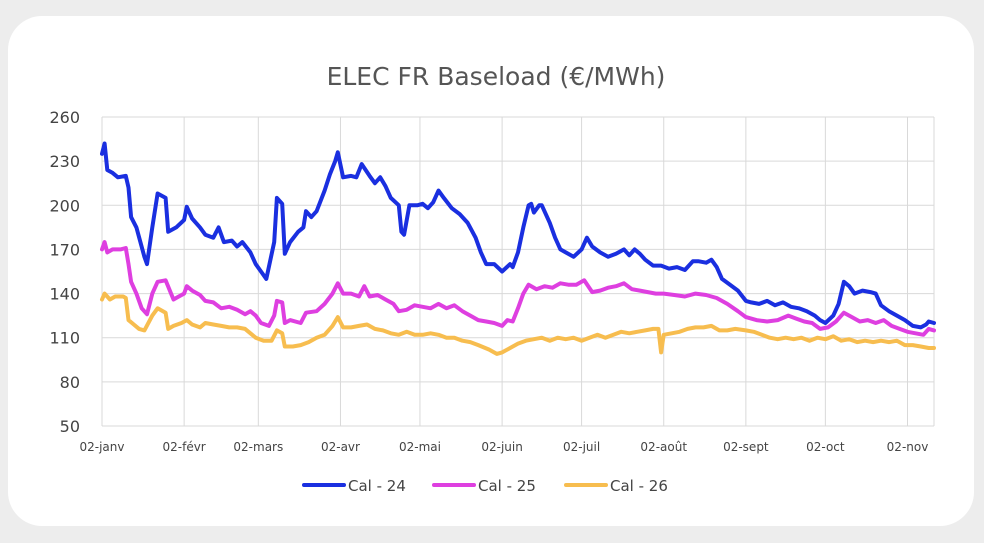 This screenshot has width=984, height=543. I want to click on y-tick-label: 170, so click(64, 249).